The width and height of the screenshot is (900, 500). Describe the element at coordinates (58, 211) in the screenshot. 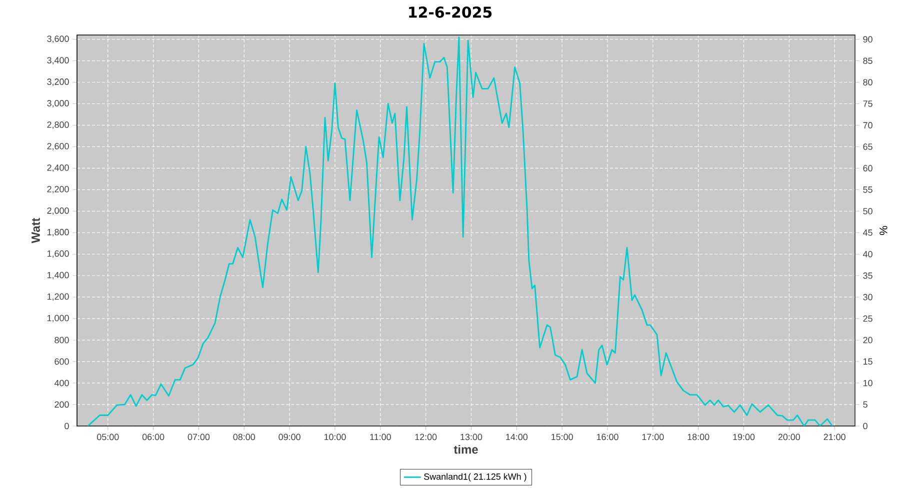

I see `y-tick-label: 2,000` at that location.